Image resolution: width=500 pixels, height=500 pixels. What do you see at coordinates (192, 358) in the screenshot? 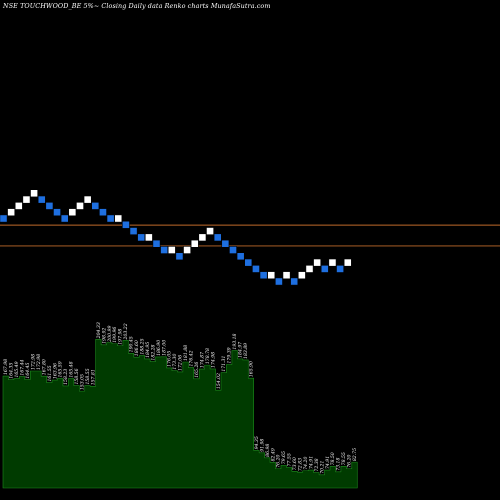
I see `volume-label: 176.42` at bounding box center [192, 358].